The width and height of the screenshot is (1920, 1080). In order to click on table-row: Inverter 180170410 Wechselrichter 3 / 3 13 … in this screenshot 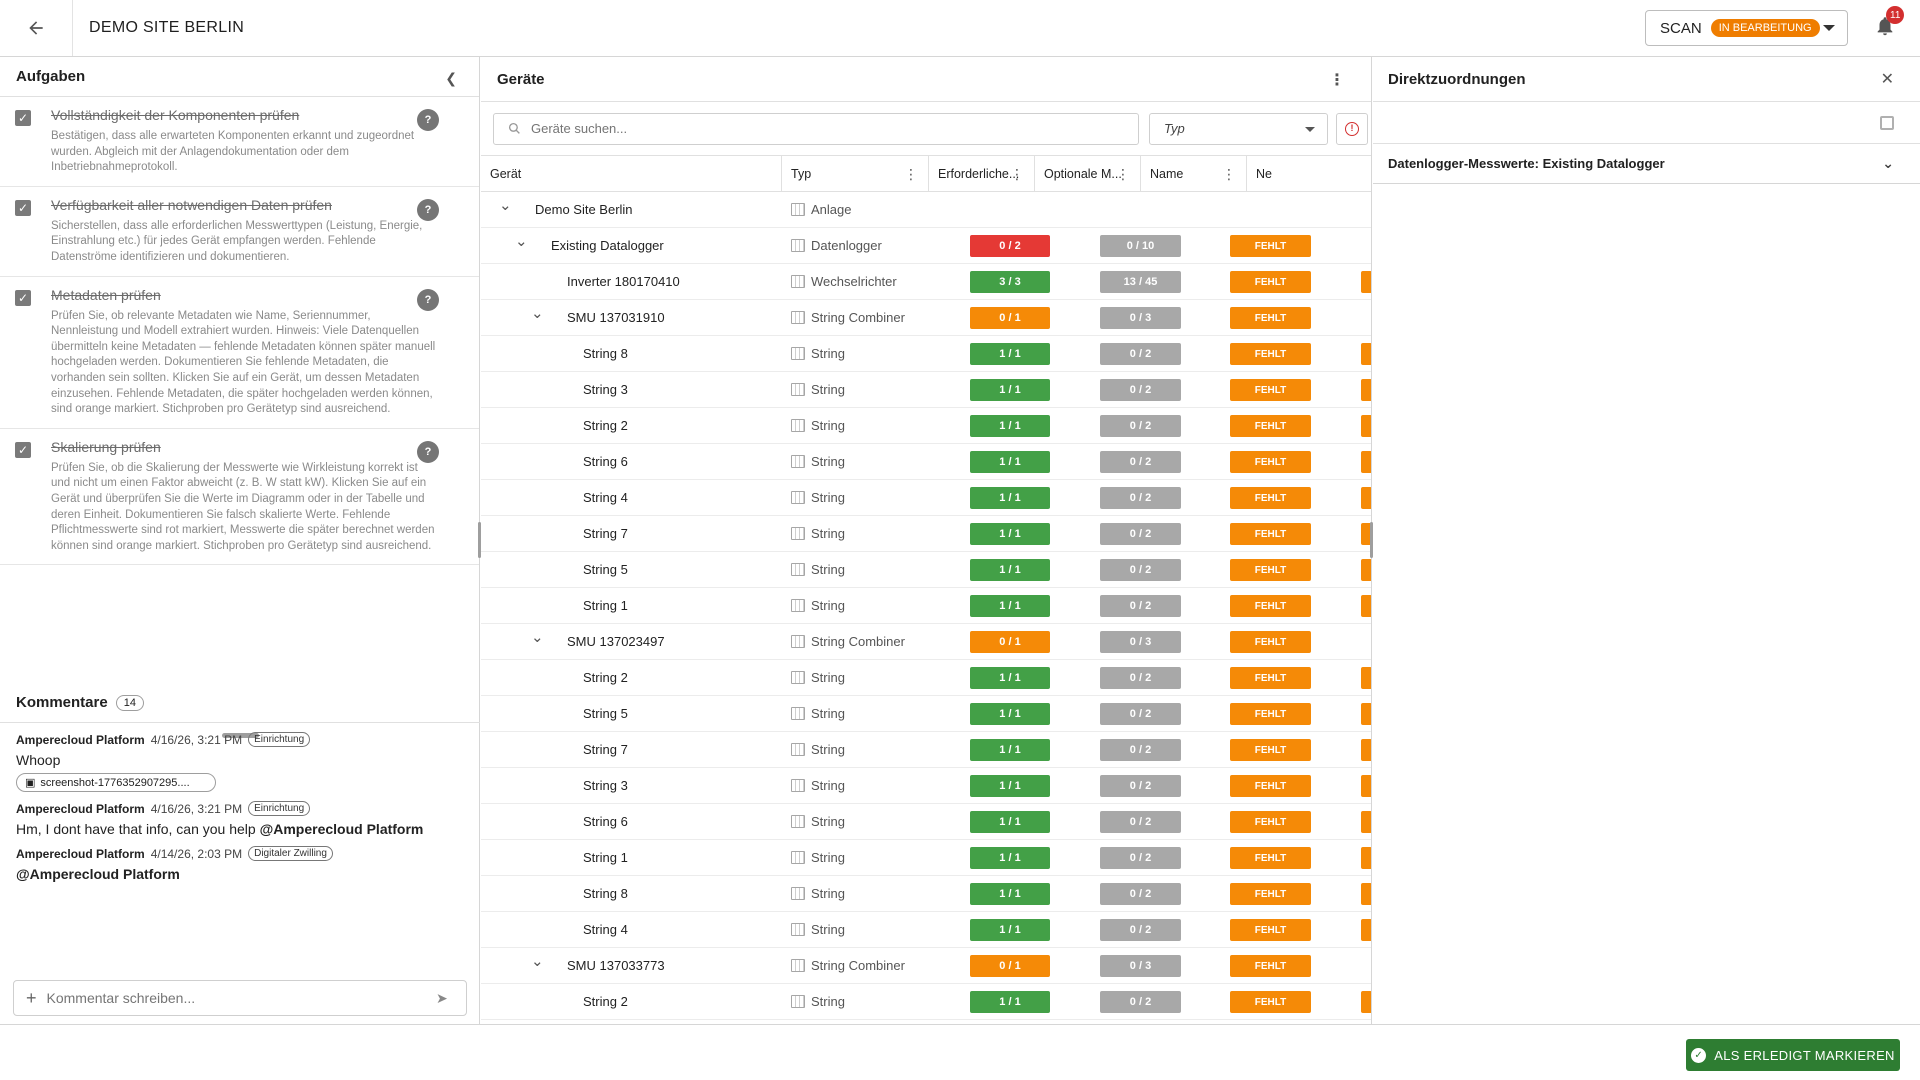, I will do `click(926, 282)`.